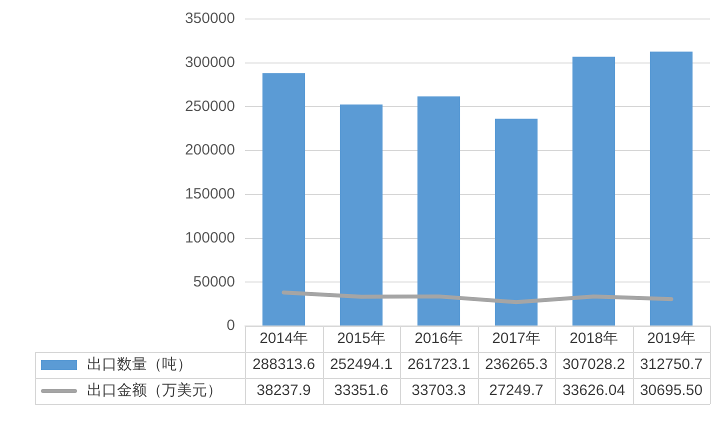  Describe the element at coordinates (438, 339) in the screenshot. I see `x-tick-label: 2016年` at that location.